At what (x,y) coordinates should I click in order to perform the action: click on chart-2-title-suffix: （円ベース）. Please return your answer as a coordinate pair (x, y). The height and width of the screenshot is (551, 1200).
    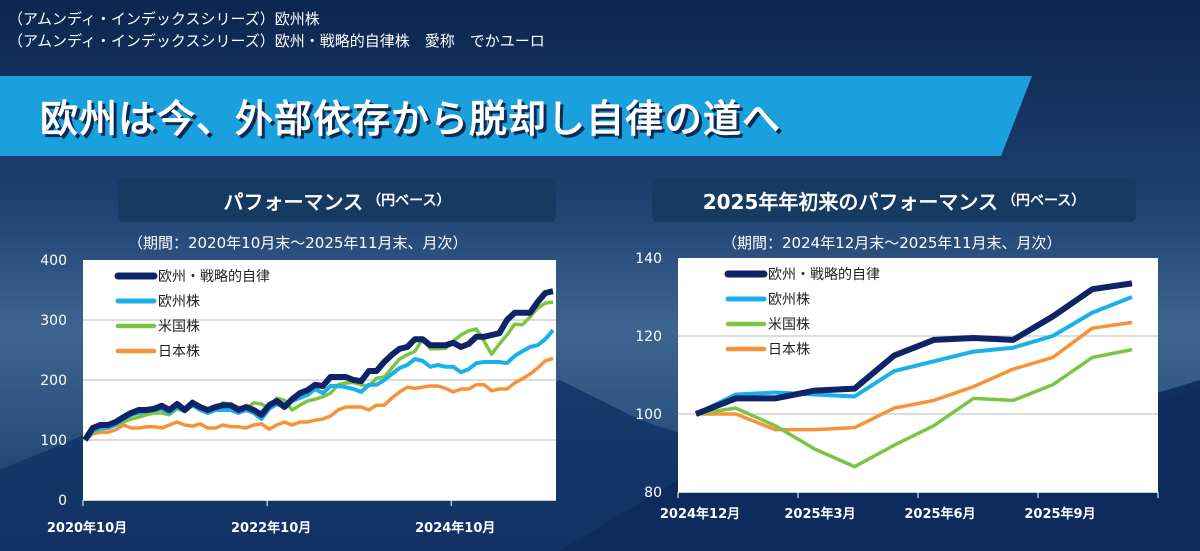
    Looking at the image, I should click on (1043, 201).